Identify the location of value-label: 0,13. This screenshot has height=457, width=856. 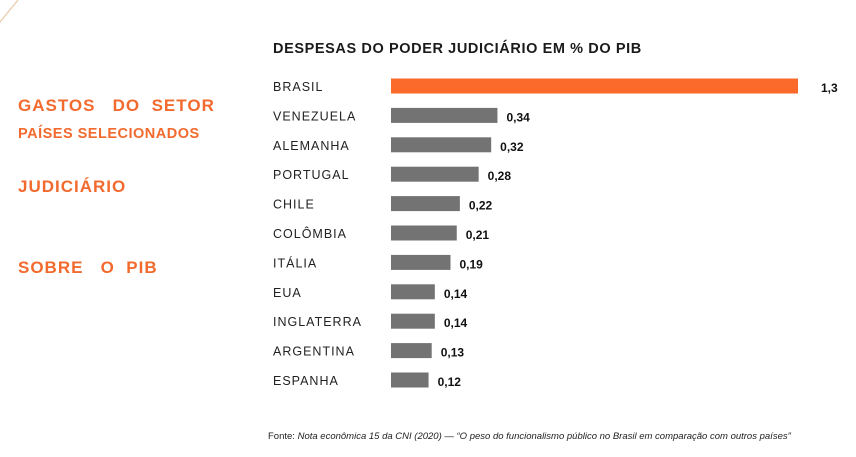
(453, 353).